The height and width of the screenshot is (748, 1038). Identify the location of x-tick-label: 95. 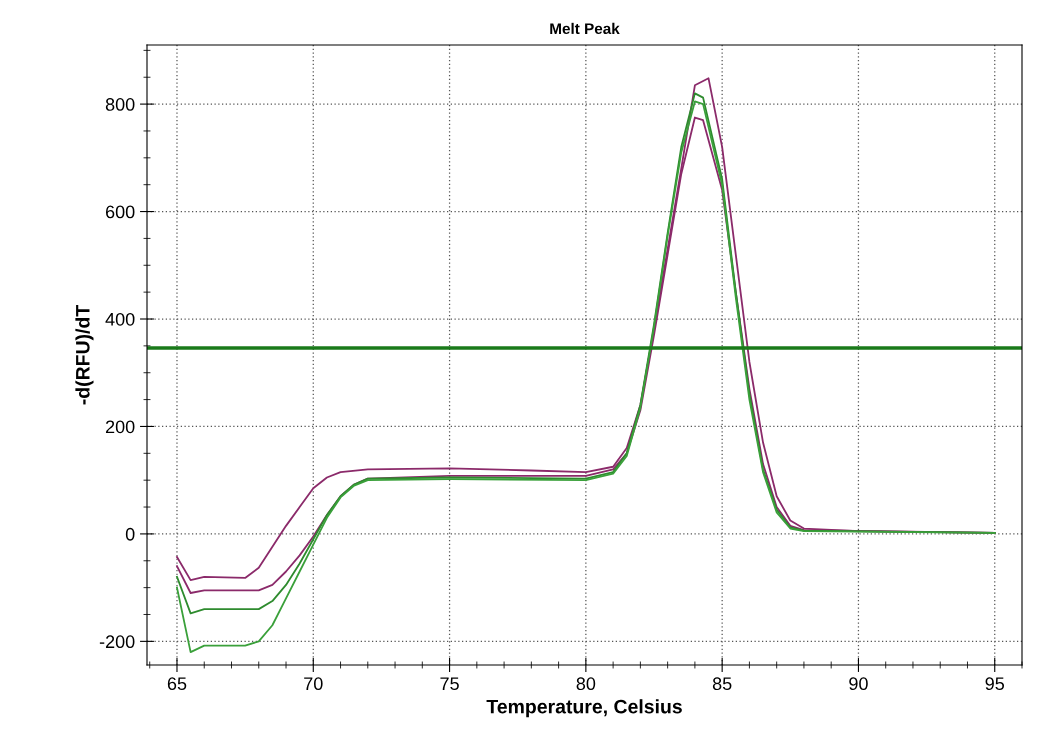
(995, 684).